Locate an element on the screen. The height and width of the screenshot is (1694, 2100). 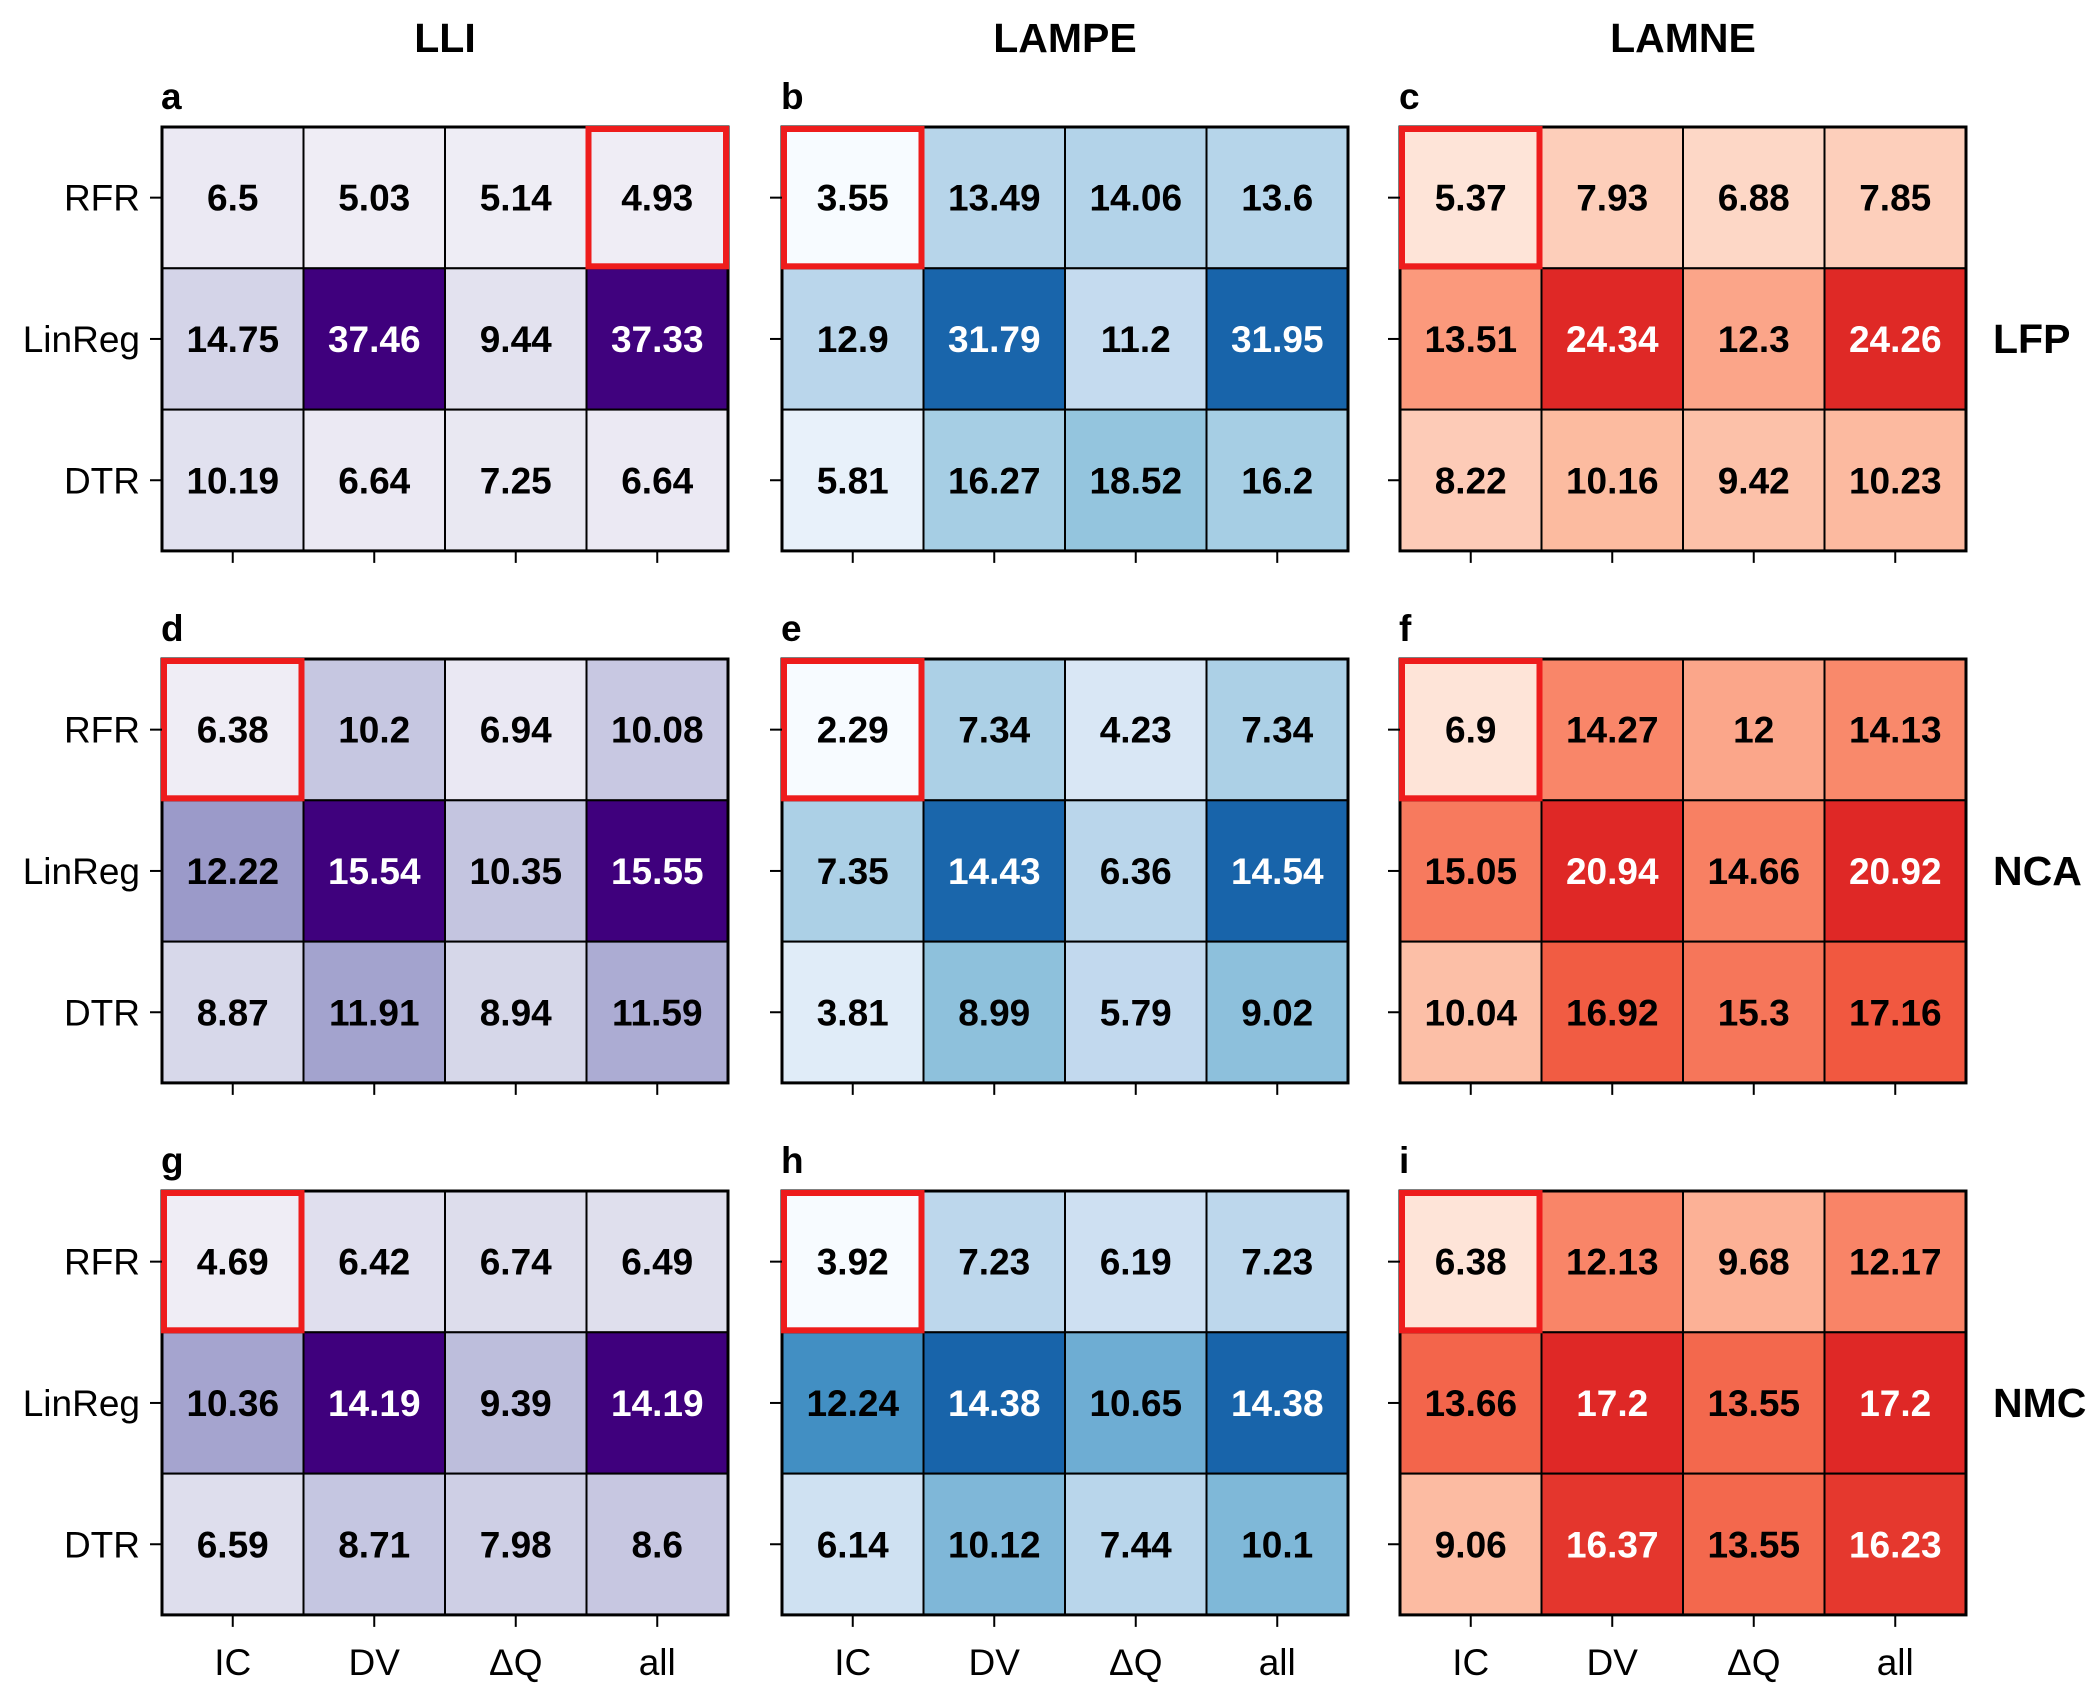
cell-value: 7.44 is located at coordinates (1136, 1544).